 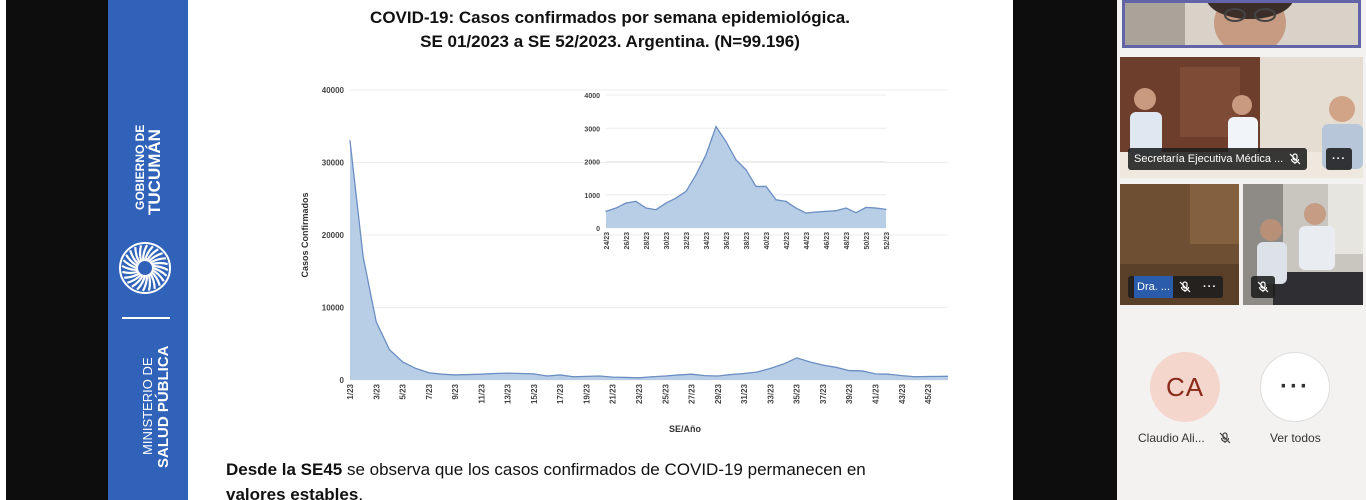 What do you see at coordinates (1065, 250) in the screenshot?
I see `black-gap` at bounding box center [1065, 250].